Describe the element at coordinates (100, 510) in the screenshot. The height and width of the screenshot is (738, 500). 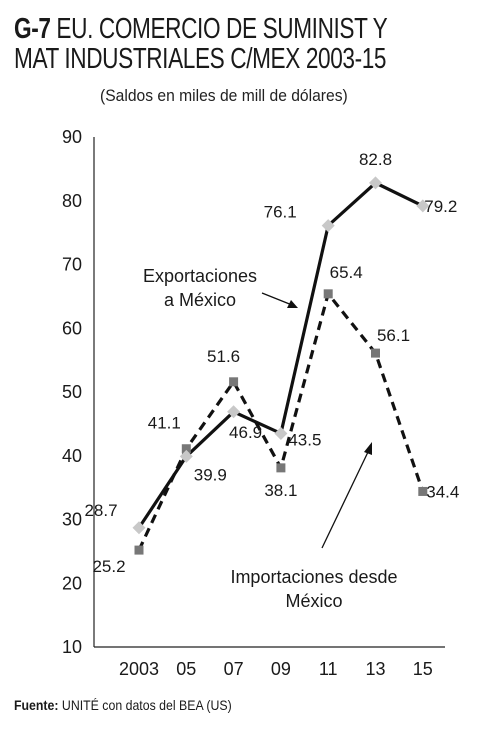
I see `data-label-exportaciones: 28.7` at that location.